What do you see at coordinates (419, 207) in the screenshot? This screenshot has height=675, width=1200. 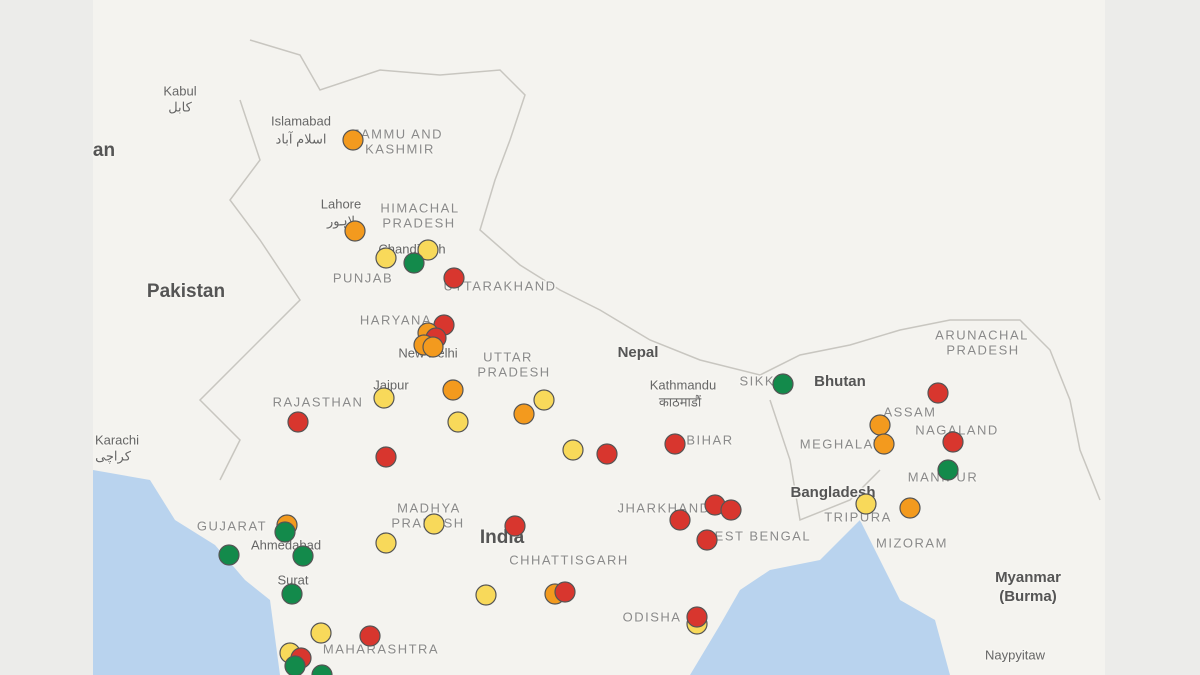 I see `map-label: HIMACHAL` at bounding box center [419, 207].